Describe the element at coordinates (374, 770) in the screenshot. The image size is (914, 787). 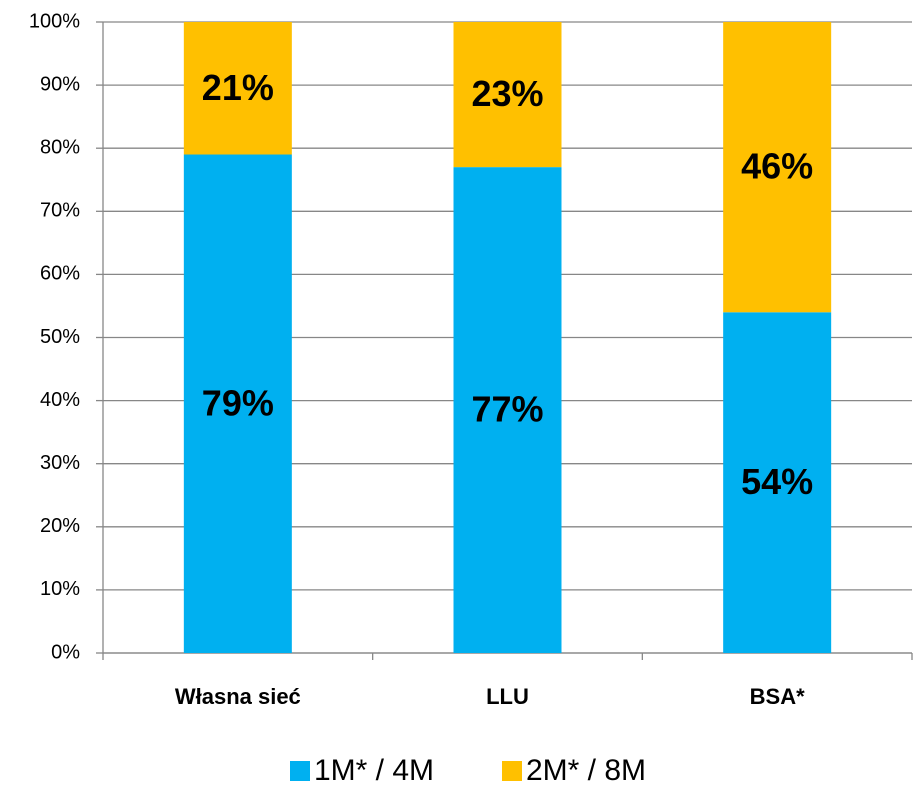
I see `legend-label: 1M* / 4M` at that location.